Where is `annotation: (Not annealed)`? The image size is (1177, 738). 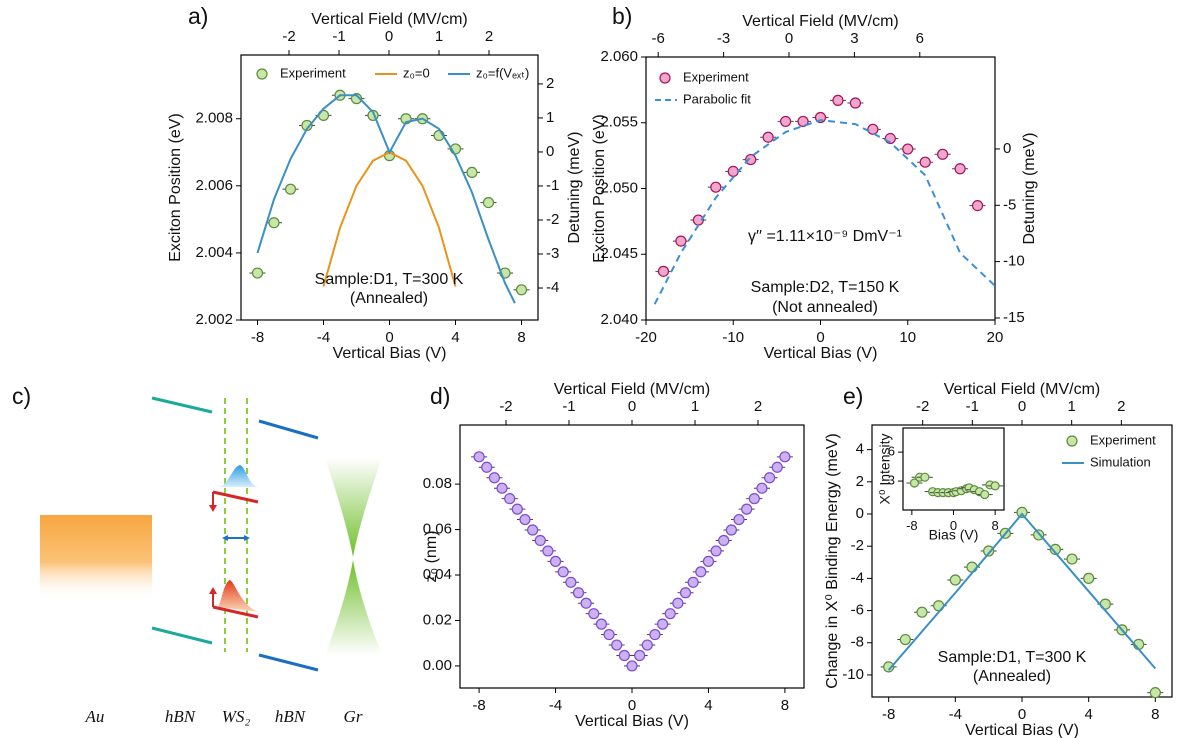
annotation: (Not annealed) is located at coordinates (825, 307).